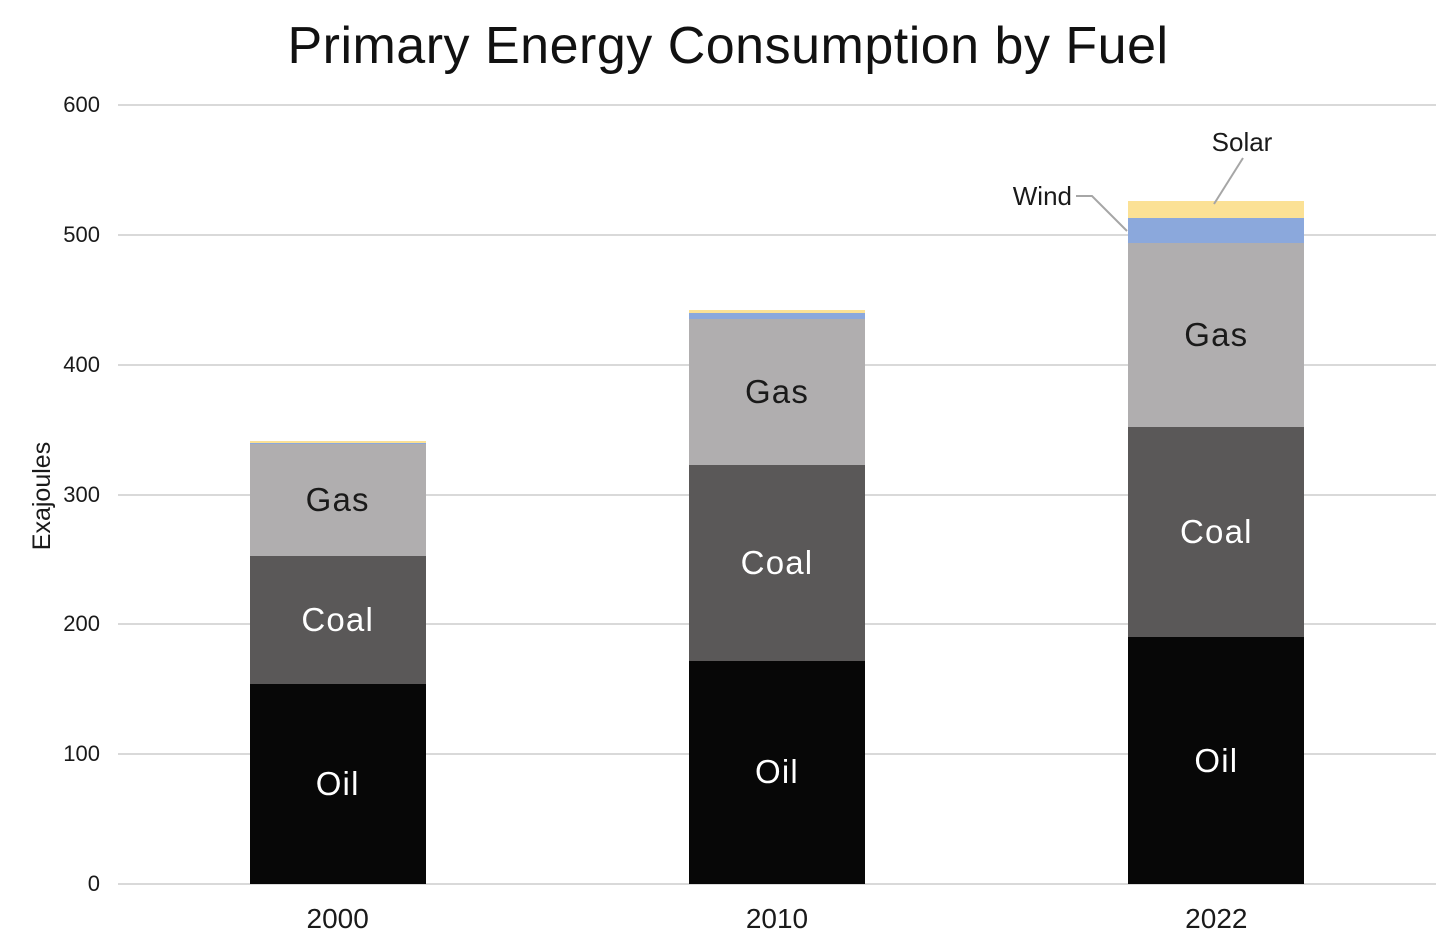  What do you see at coordinates (93, 883) in the screenshot?
I see `y-tick-label-0: 0` at bounding box center [93, 883].